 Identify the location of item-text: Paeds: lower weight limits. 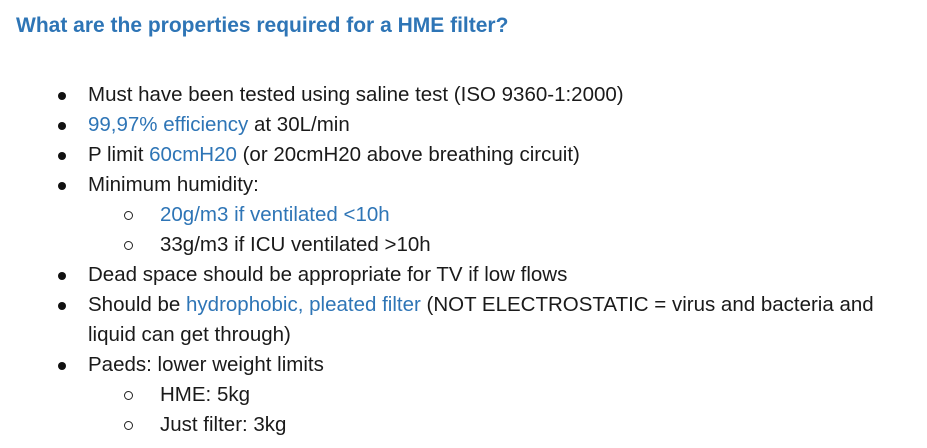
(206, 364).